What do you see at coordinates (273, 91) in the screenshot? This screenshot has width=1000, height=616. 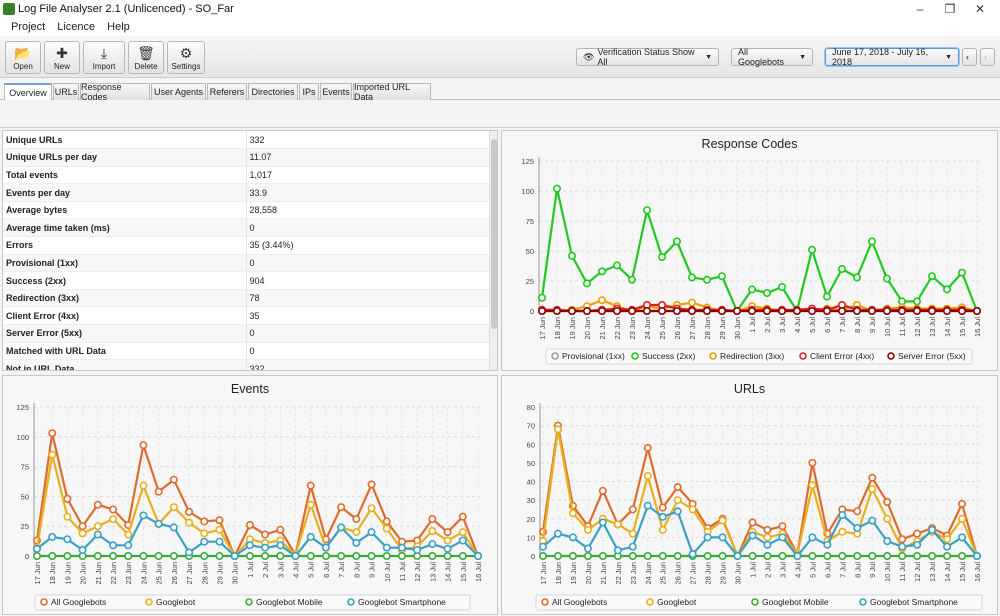 I see `tab-directories: Directories` at bounding box center [273, 91].